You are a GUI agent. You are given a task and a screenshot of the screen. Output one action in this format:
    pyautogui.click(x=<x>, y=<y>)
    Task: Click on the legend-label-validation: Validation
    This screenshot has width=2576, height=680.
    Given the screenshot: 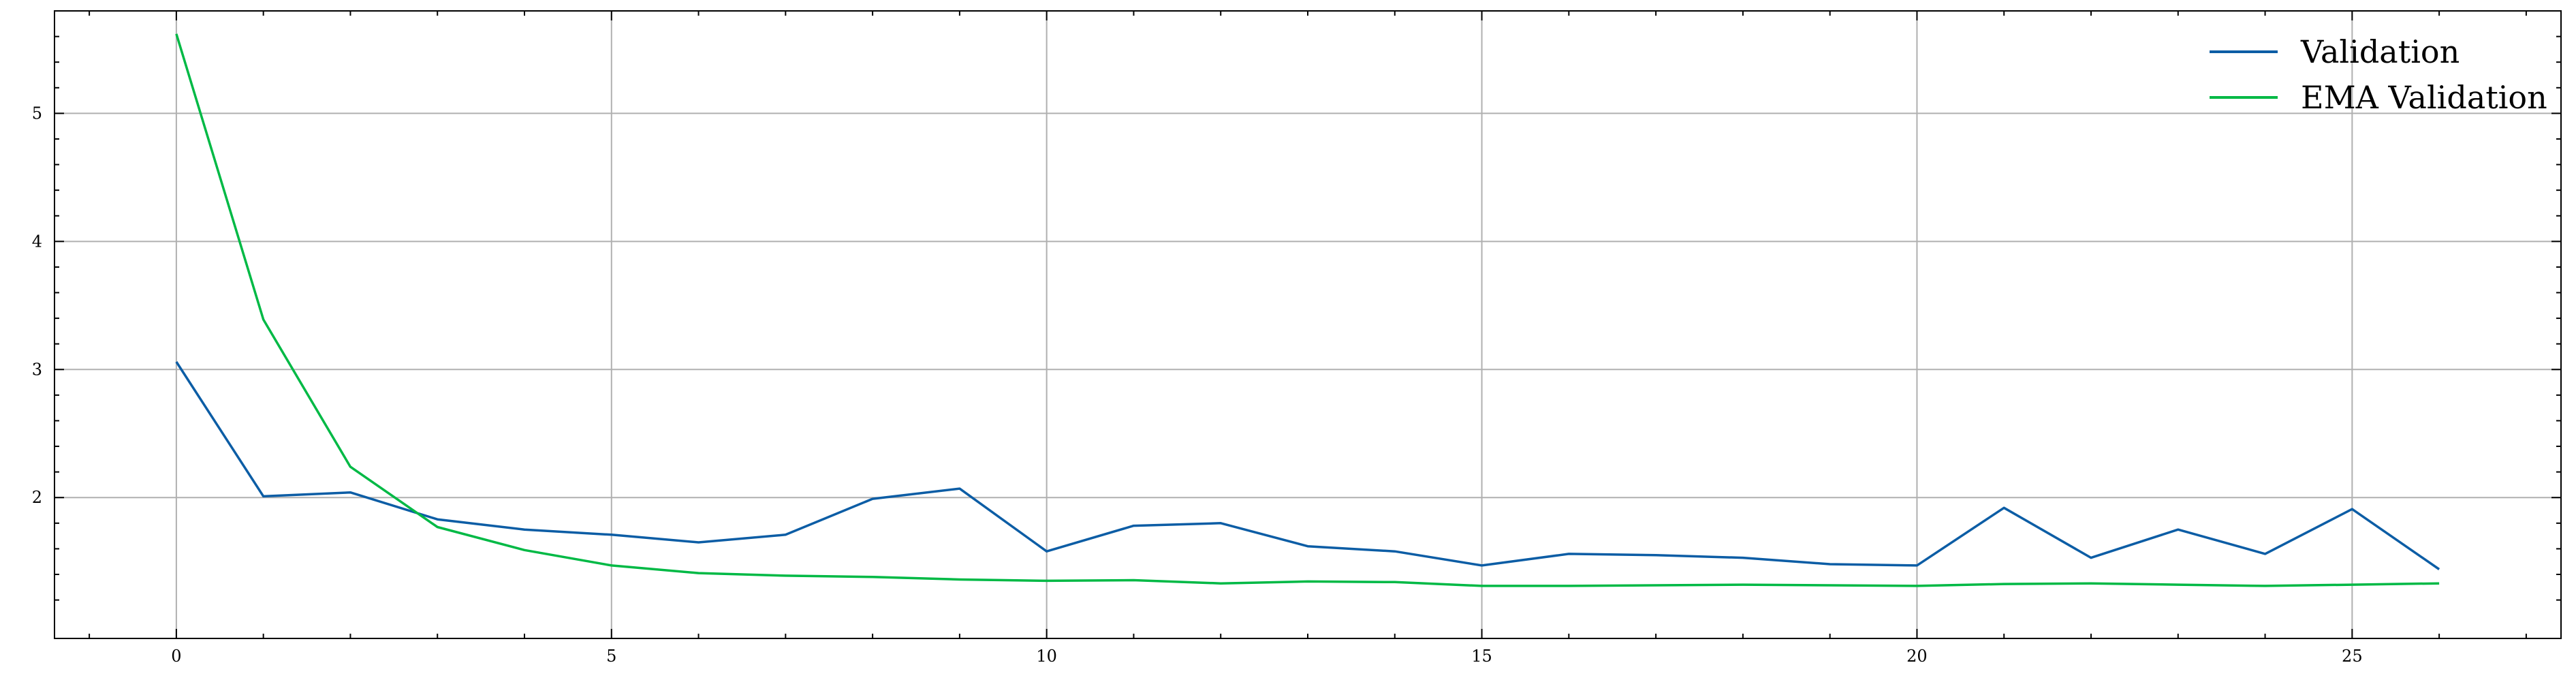 What is the action you would take?
    pyautogui.click(x=2380, y=51)
    